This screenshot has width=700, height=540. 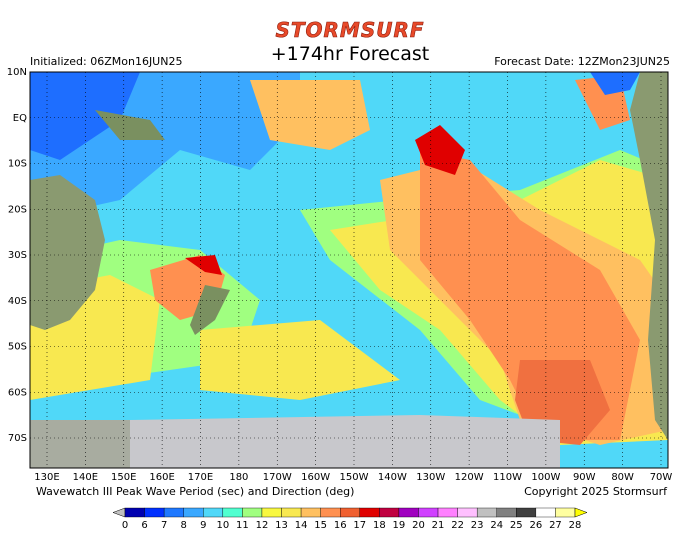 I want to click on lon-label: 180, so click(x=238, y=477).